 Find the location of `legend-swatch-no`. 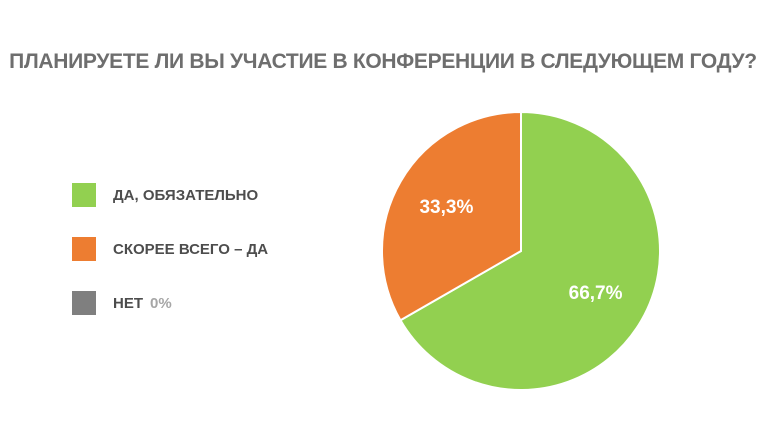

legend-swatch-no is located at coordinates (84, 303).